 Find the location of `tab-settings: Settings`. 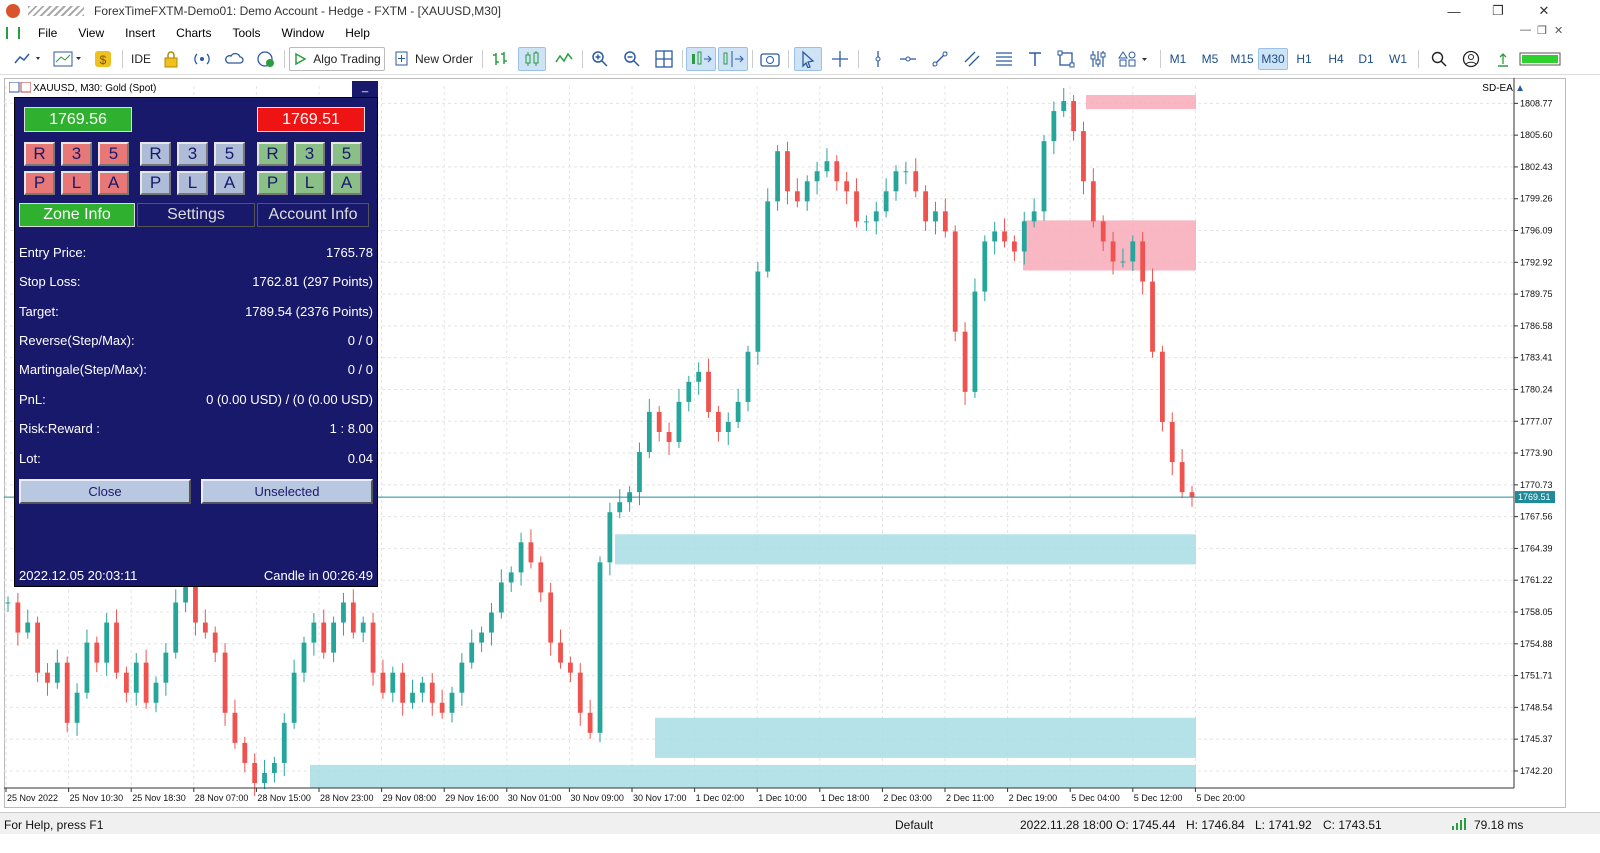

tab-settings: Settings is located at coordinates (196, 215).